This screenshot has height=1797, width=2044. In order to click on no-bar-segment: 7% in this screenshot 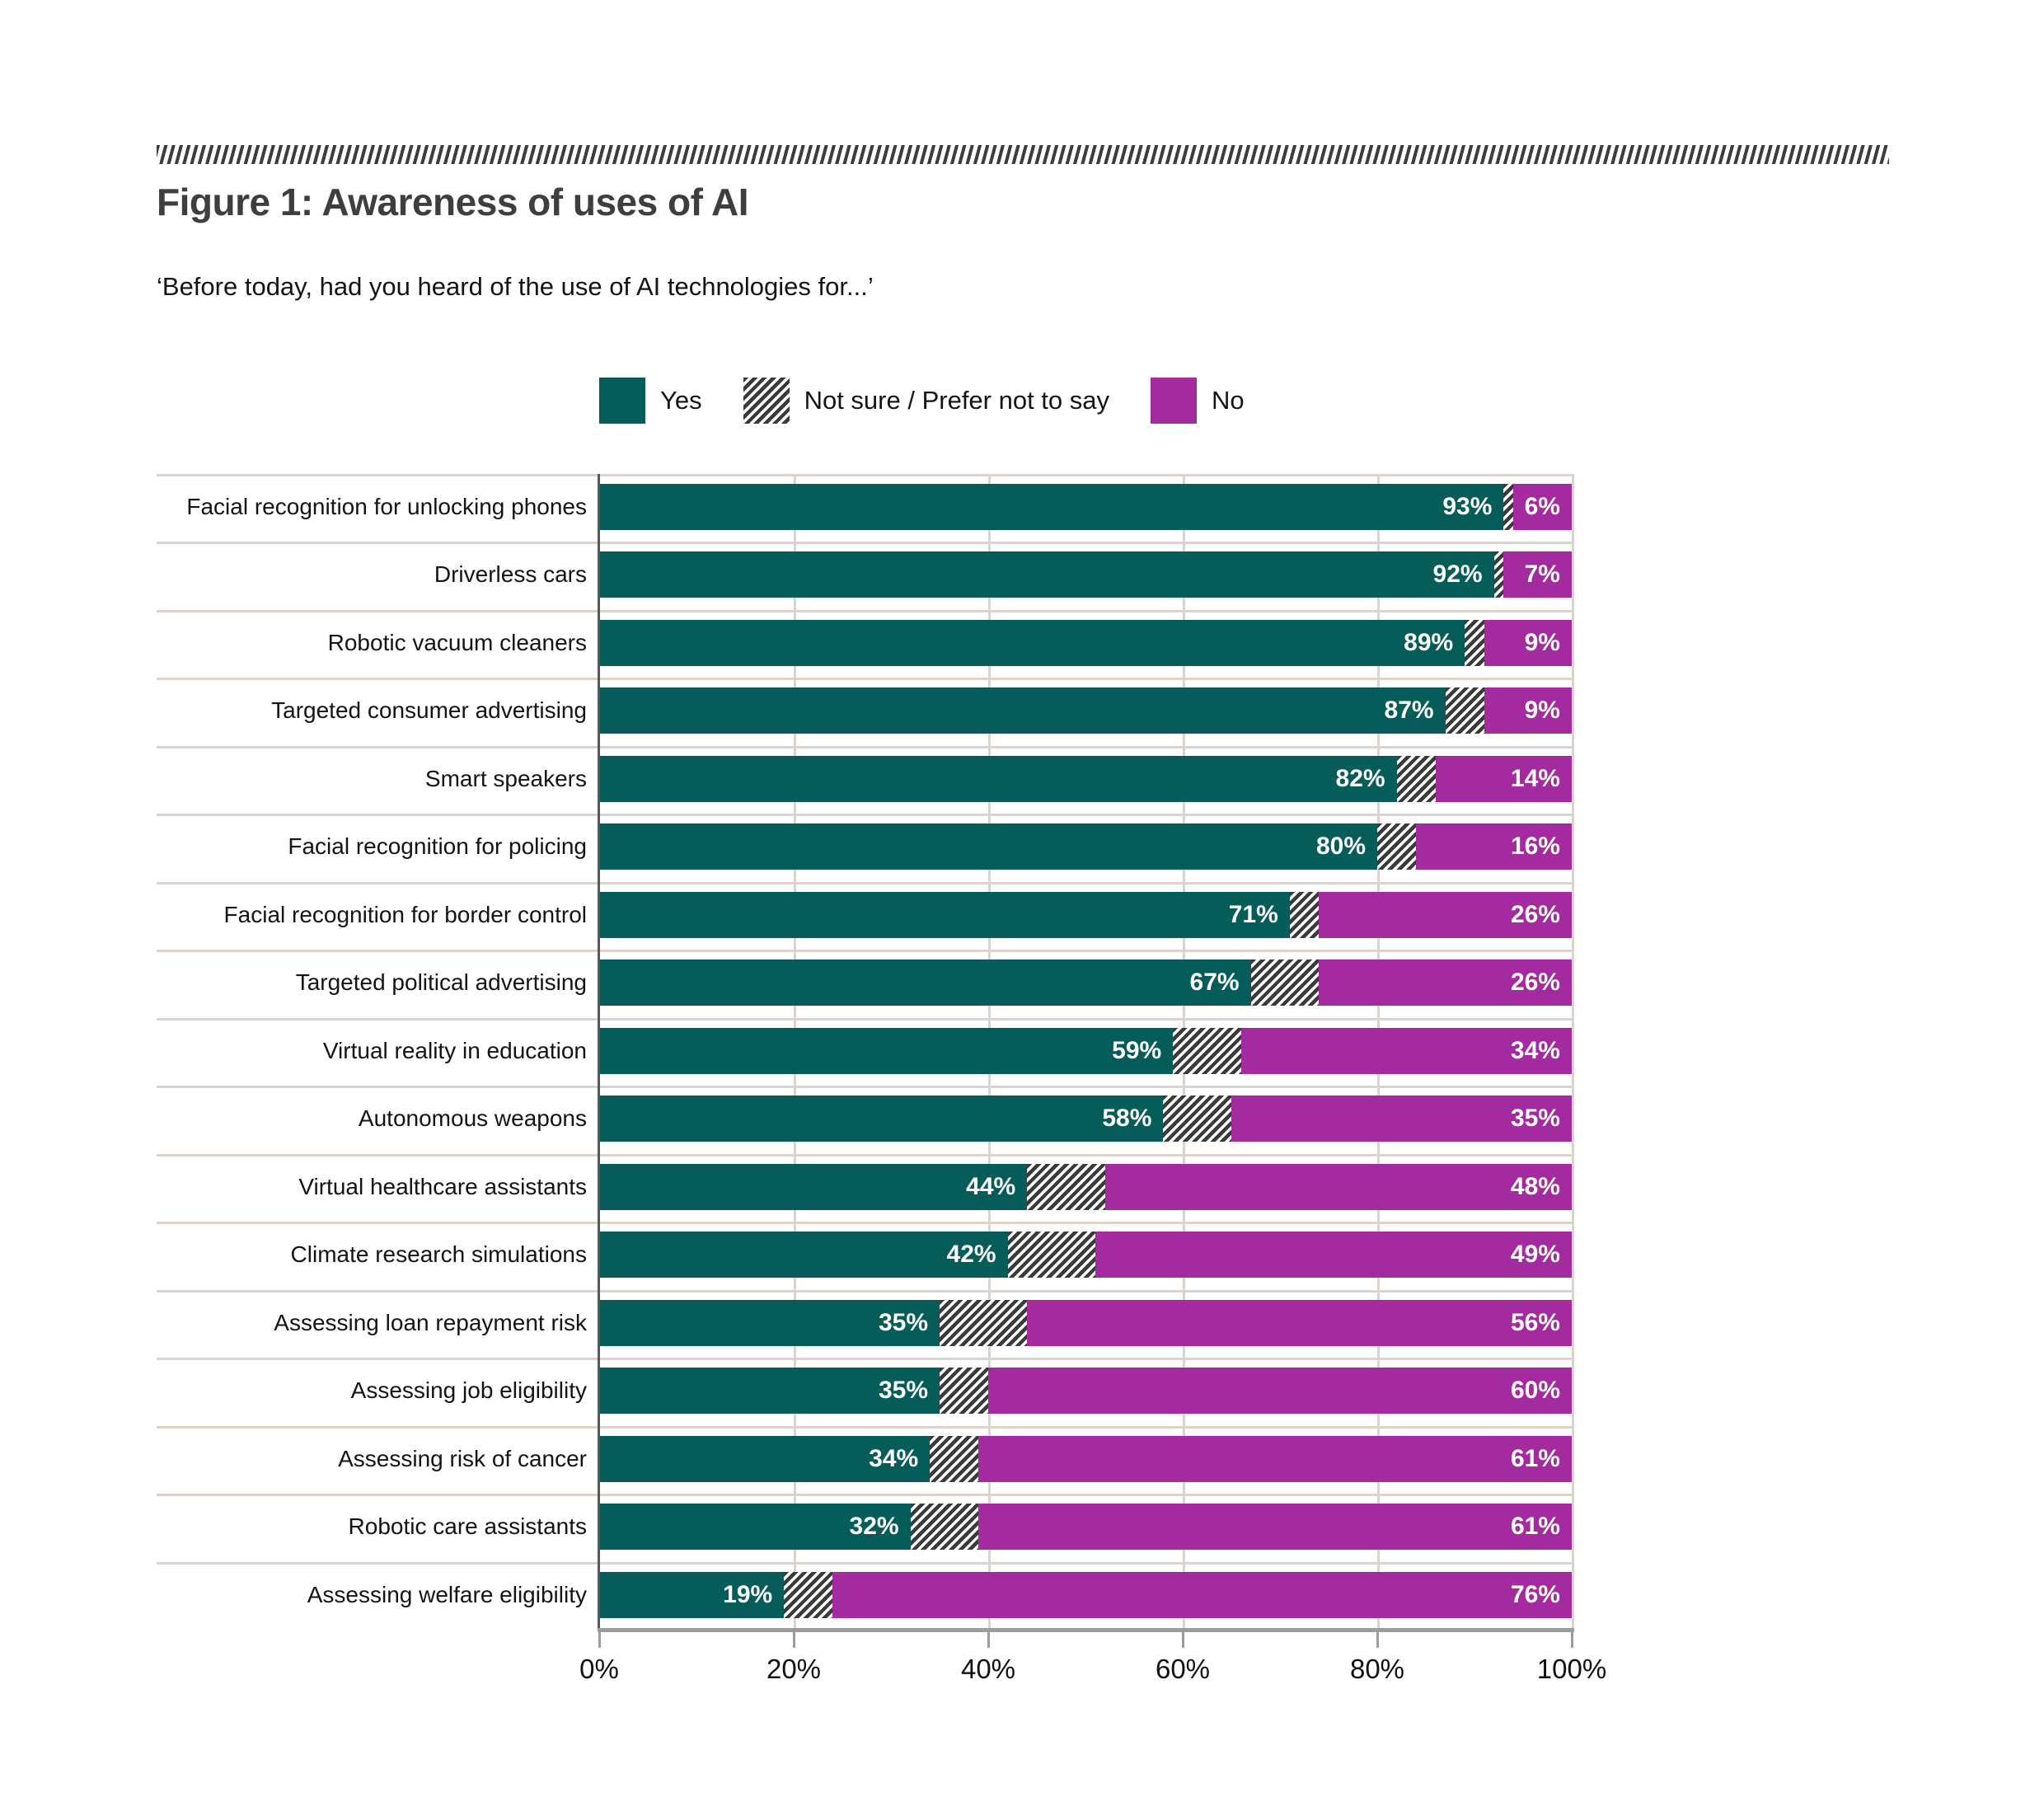, I will do `click(1537, 574)`.